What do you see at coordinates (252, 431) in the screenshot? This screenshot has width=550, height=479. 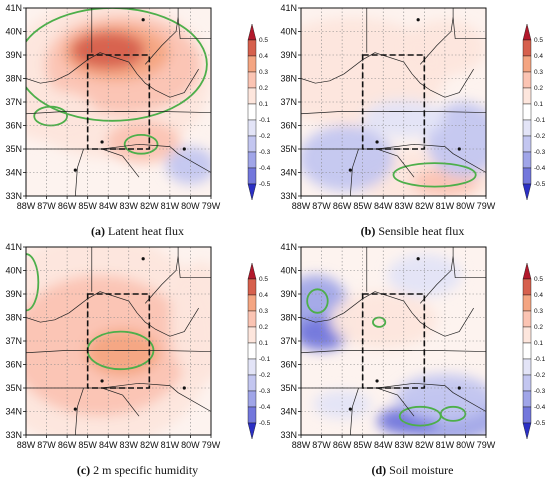 I see `colorbar-min-arrow` at bounding box center [252, 431].